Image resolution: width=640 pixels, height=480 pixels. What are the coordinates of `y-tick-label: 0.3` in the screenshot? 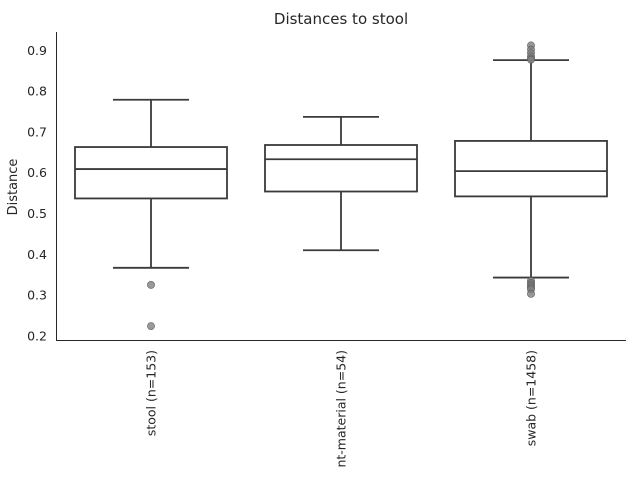 It's located at (37, 295).